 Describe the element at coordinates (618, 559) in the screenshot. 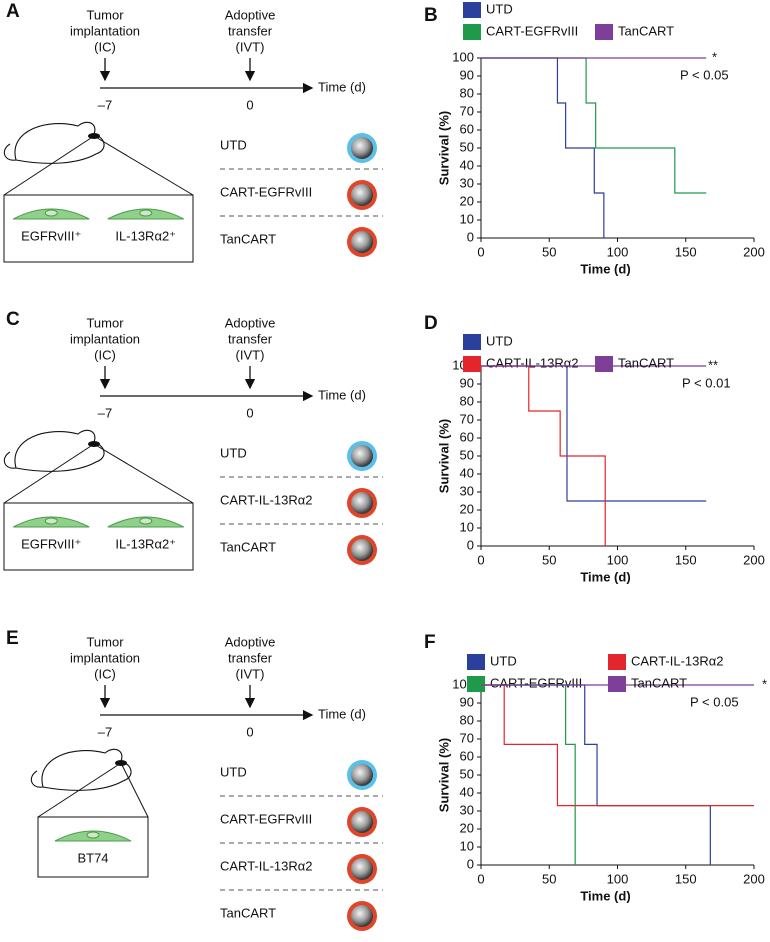

I see `x-tick-label: 100` at that location.